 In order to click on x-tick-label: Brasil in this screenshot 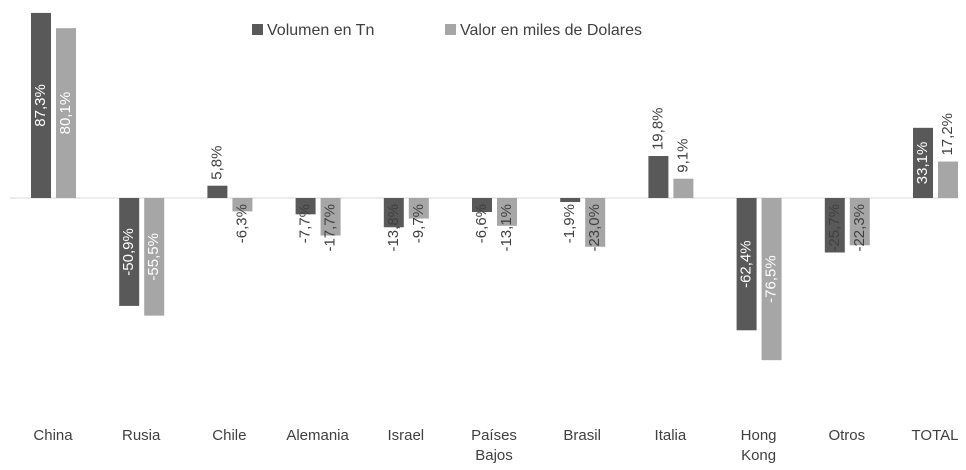, I will do `click(582, 435)`.